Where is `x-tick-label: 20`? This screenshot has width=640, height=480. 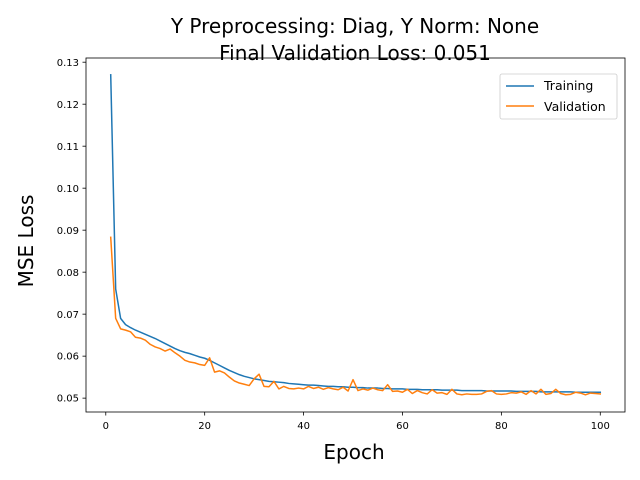
x-tick-label: 20 is located at coordinates (204, 426).